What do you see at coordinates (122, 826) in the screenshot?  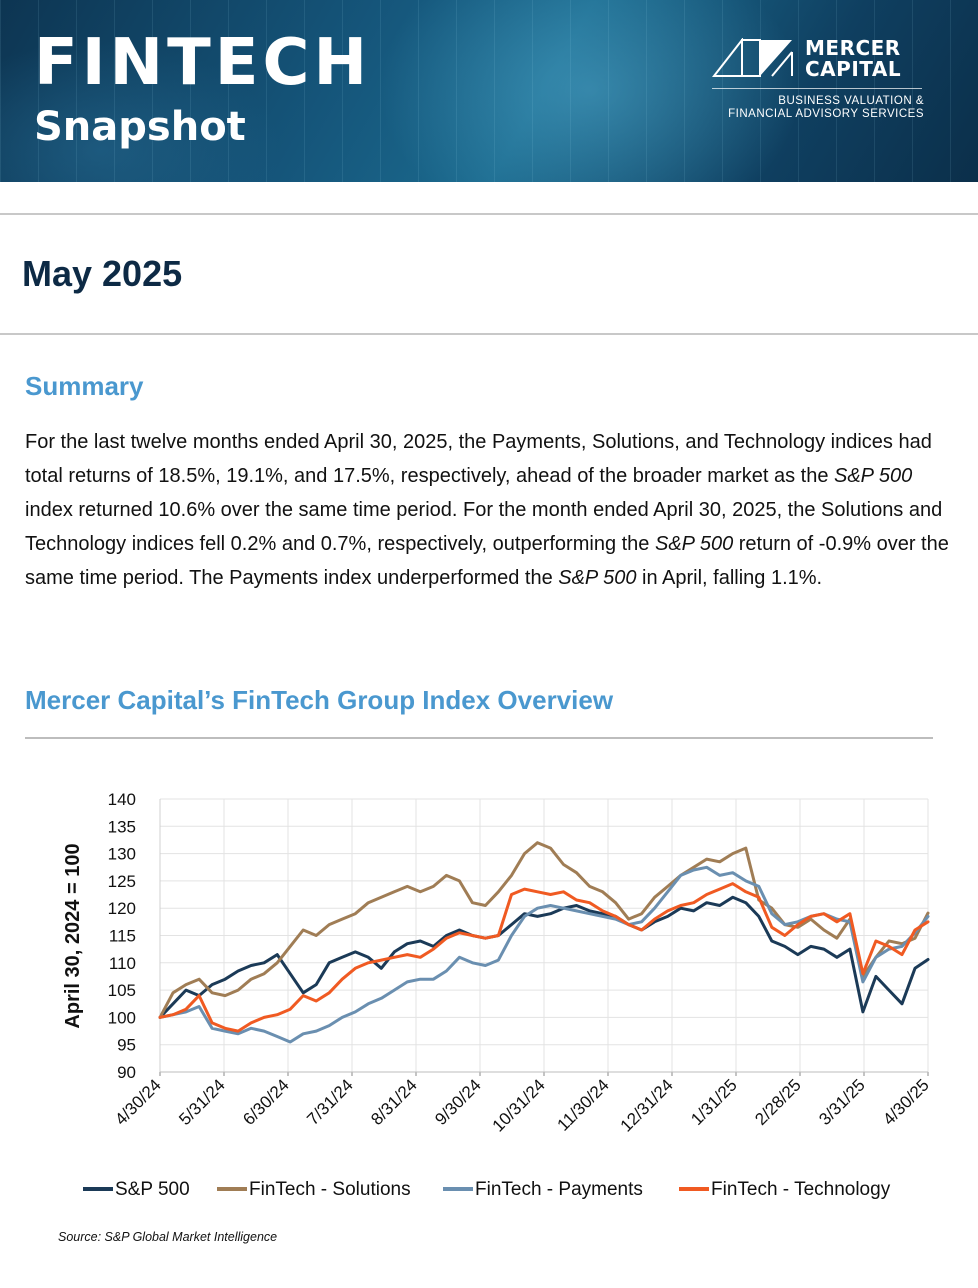 I see `y-tick-label: 135` at bounding box center [122, 826].